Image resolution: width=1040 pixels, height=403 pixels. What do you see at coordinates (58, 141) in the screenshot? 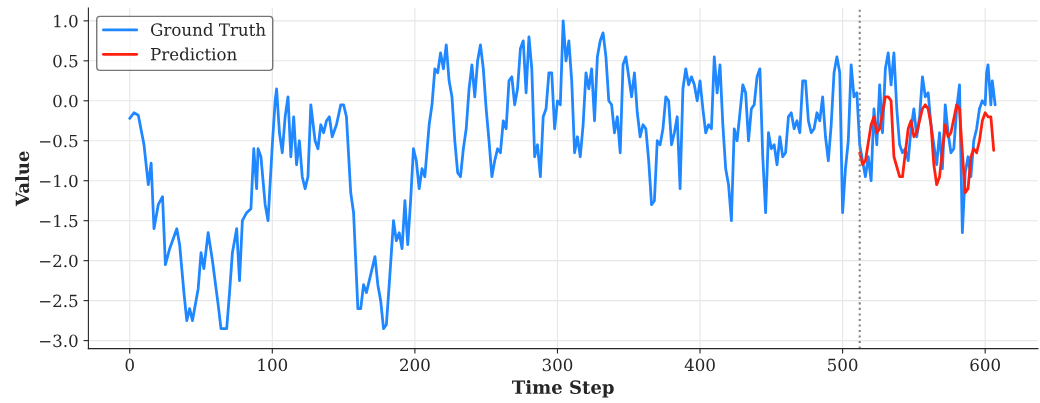
I see `y-tick-label: −0.5` at bounding box center [58, 141].